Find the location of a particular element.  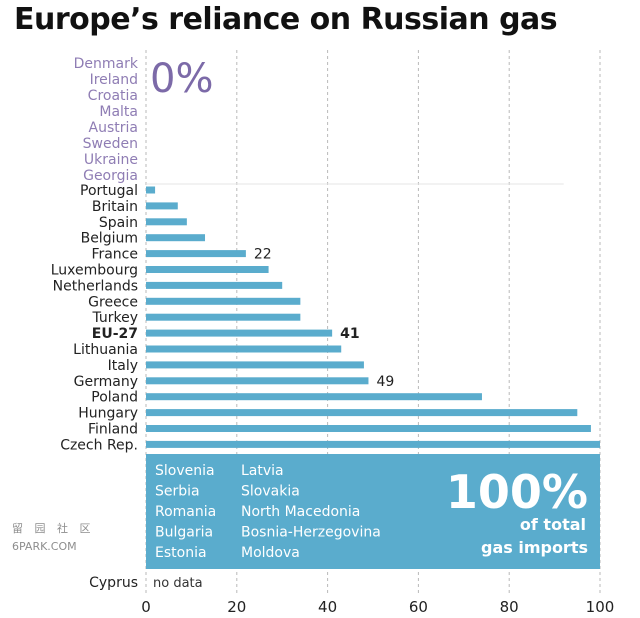

zero-country-label: Ukraine is located at coordinates (111, 160).